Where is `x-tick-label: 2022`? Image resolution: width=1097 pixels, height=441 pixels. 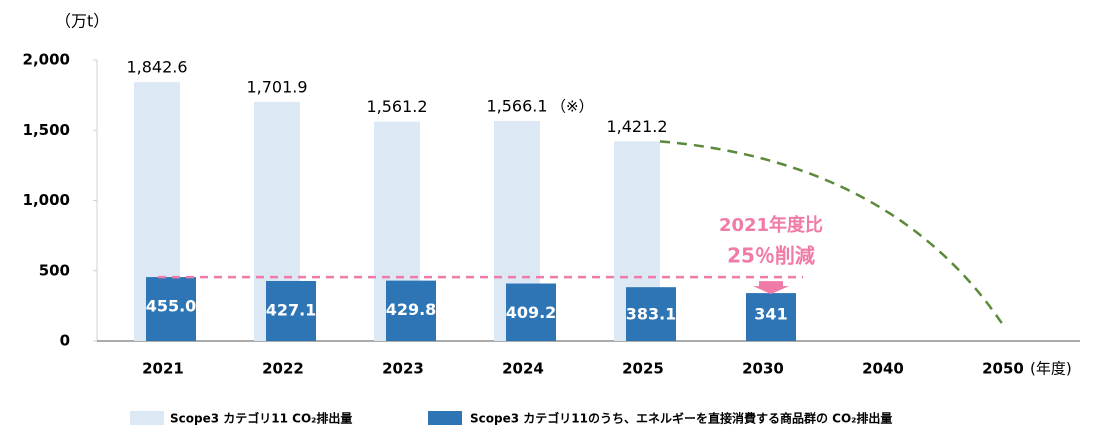
x-tick-label: 2022 is located at coordinates (283, 369).